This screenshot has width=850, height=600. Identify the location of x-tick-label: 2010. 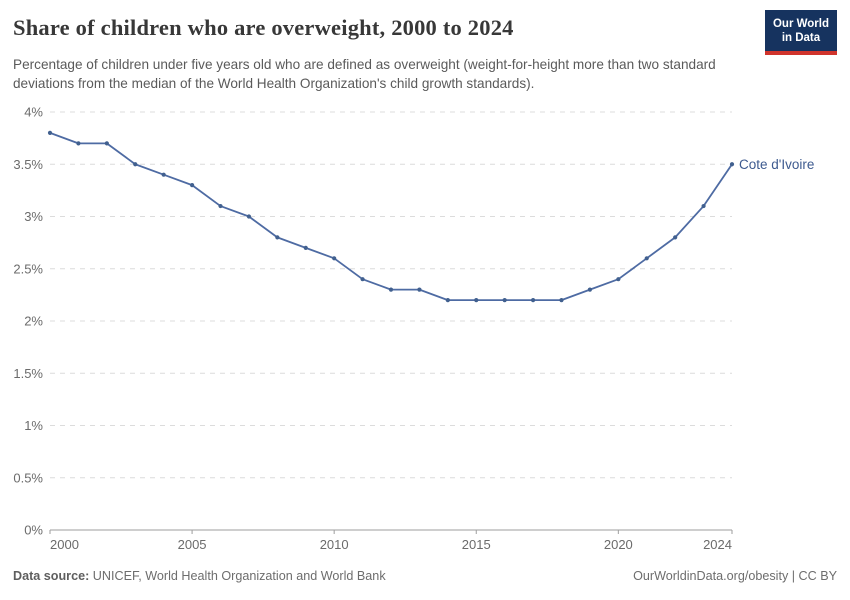
(334, 544).